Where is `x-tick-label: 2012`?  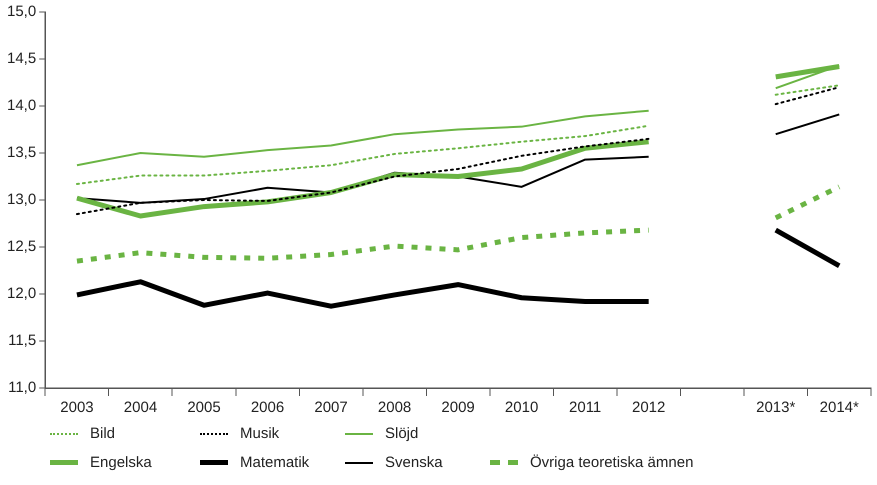 x-tick-label: 2012 is located at coordinates (649, 407).